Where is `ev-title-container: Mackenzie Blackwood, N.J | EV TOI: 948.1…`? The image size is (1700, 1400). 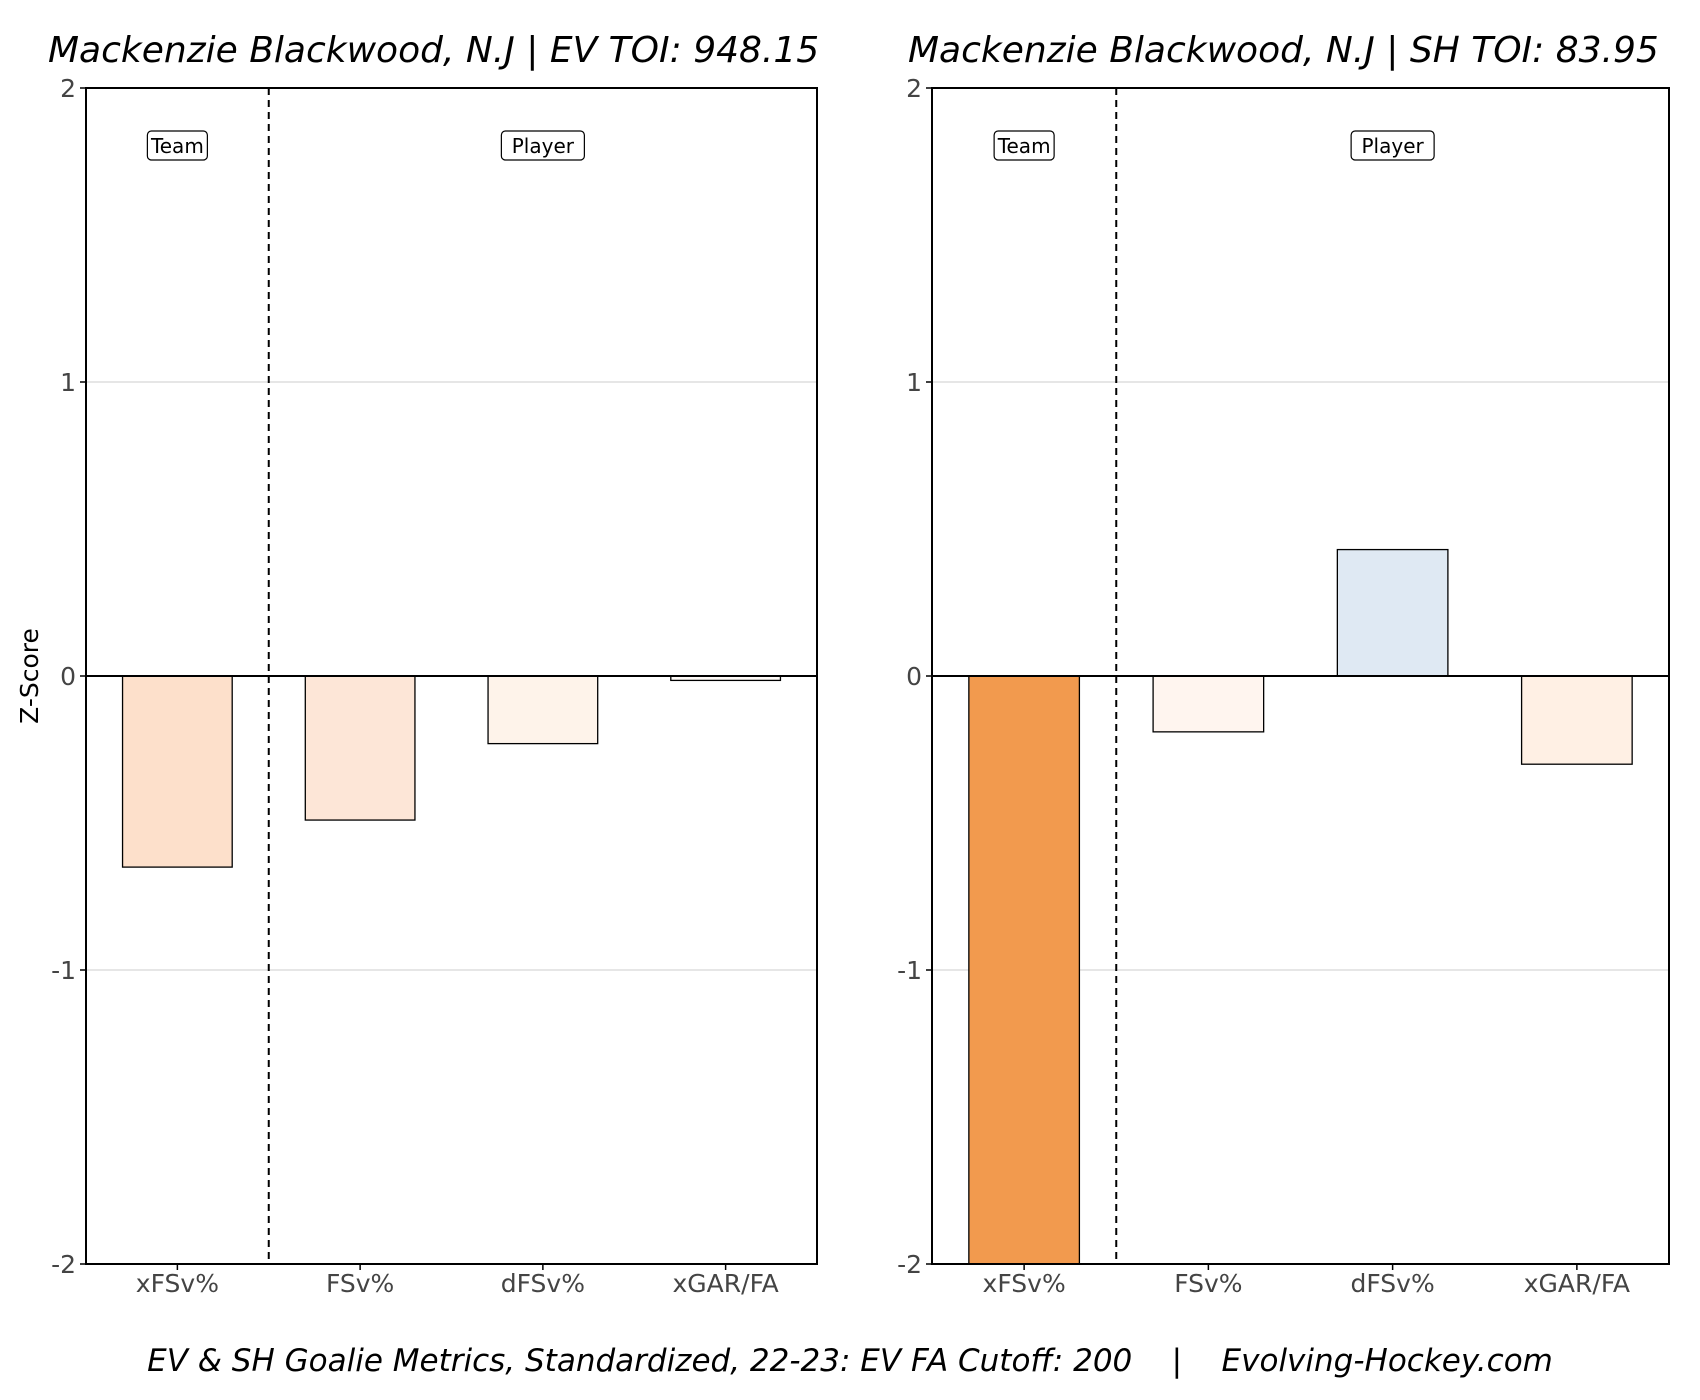
ev-title-container: Mackenzie Blackwood, N.J | EV TOI: 948.1… is located at coordinates (452, 51).